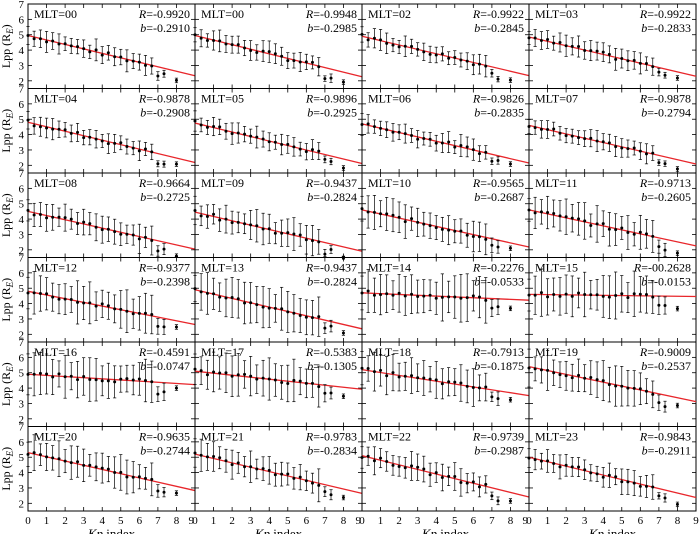 The width and height of the screenshot is (700, 534). I want to click on b-value-text: b=-0.2824, so click(332, 282).